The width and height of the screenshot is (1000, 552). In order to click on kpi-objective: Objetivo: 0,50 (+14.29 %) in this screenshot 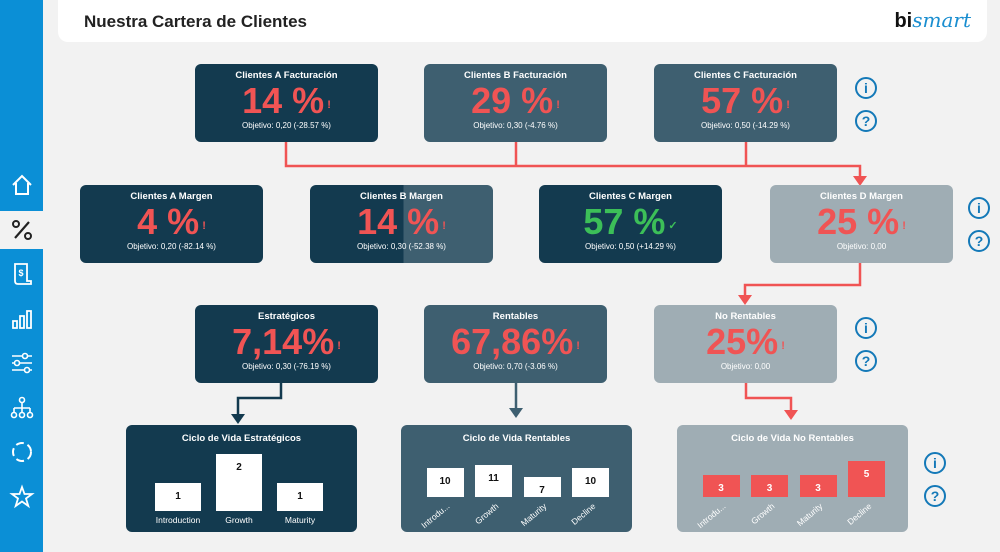, I will do `click(630, 246)`.